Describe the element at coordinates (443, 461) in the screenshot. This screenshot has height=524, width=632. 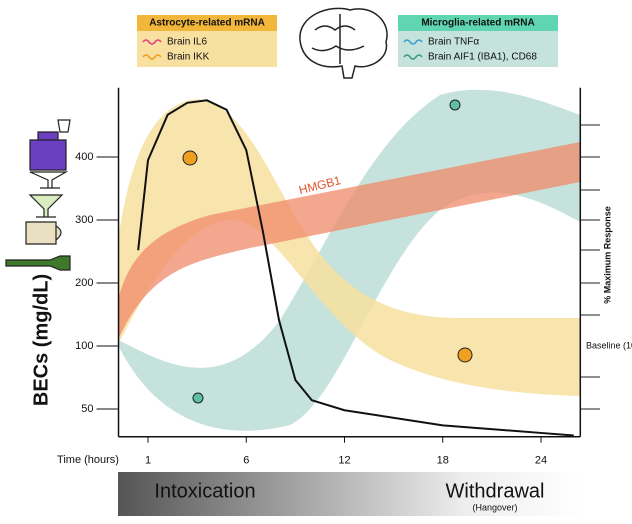
I see `x-tick-label: 18` at that location.